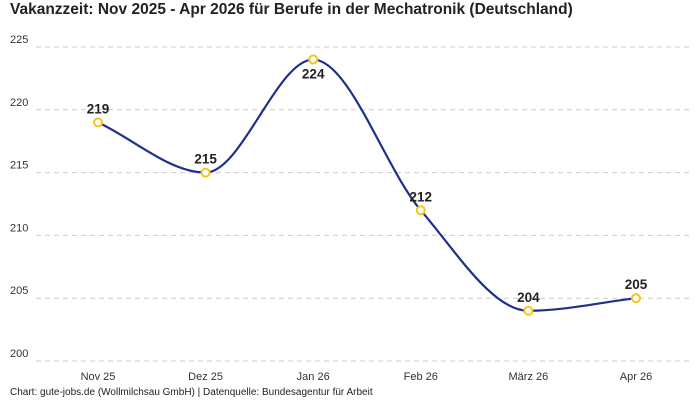 Image resolution: width=700 pixels, height=400 pixels. Describe the element at coordinates (313, 377) in the screenshot. I see `x-tick-label: Jan 26` at that location.